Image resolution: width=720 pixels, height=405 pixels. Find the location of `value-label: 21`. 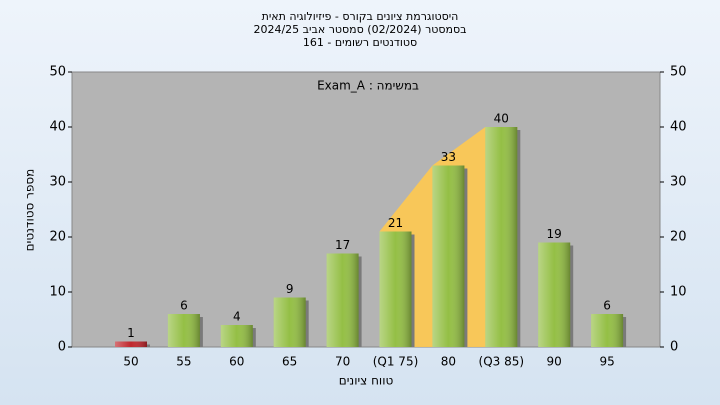

value-label: 21 is located at coordinates (395, 223).